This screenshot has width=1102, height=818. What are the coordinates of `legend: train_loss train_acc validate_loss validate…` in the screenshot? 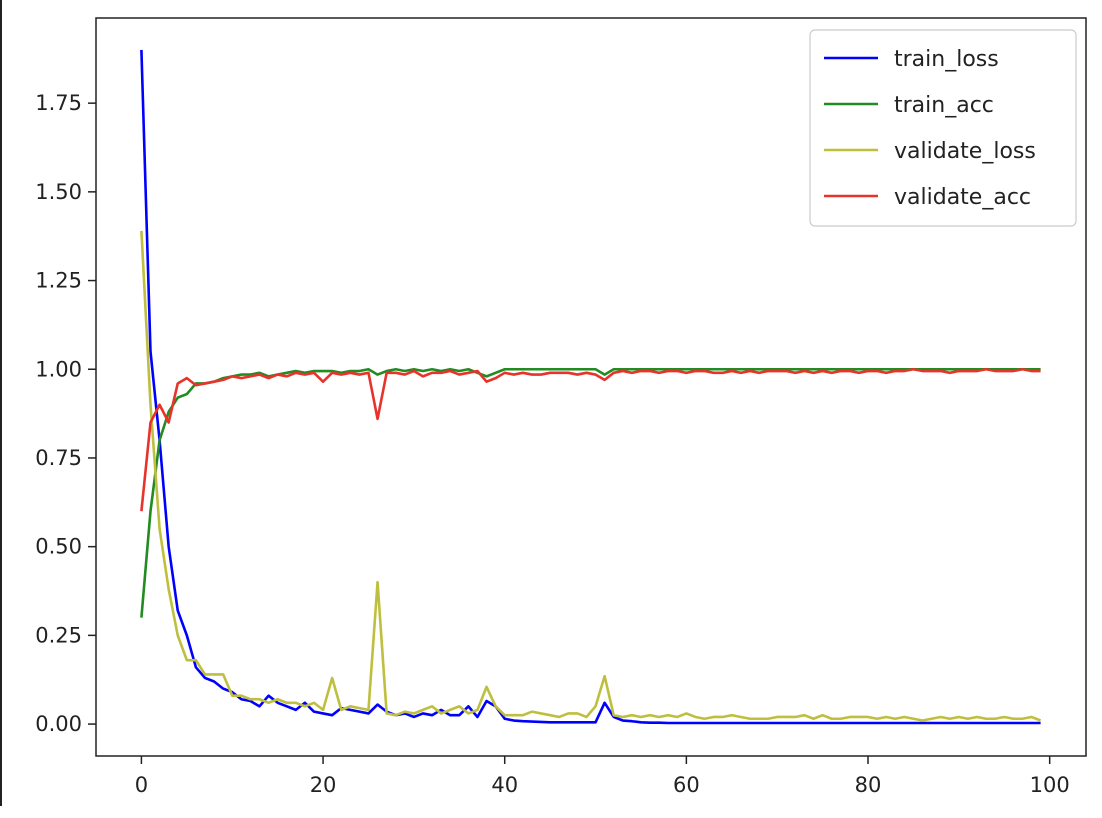 It's located at (943, 128).